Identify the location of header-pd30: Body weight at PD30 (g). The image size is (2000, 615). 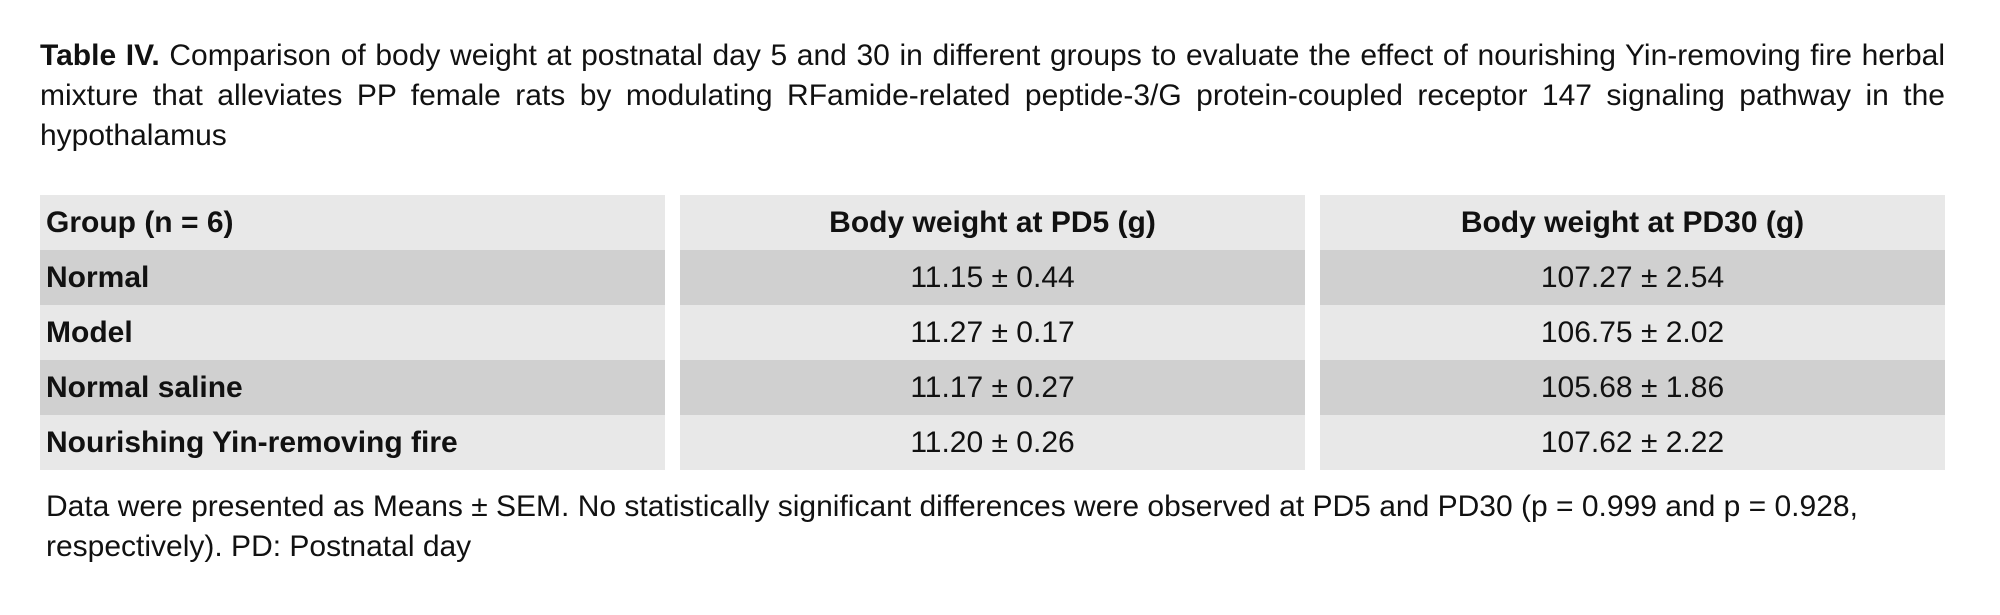
(1632, 222).